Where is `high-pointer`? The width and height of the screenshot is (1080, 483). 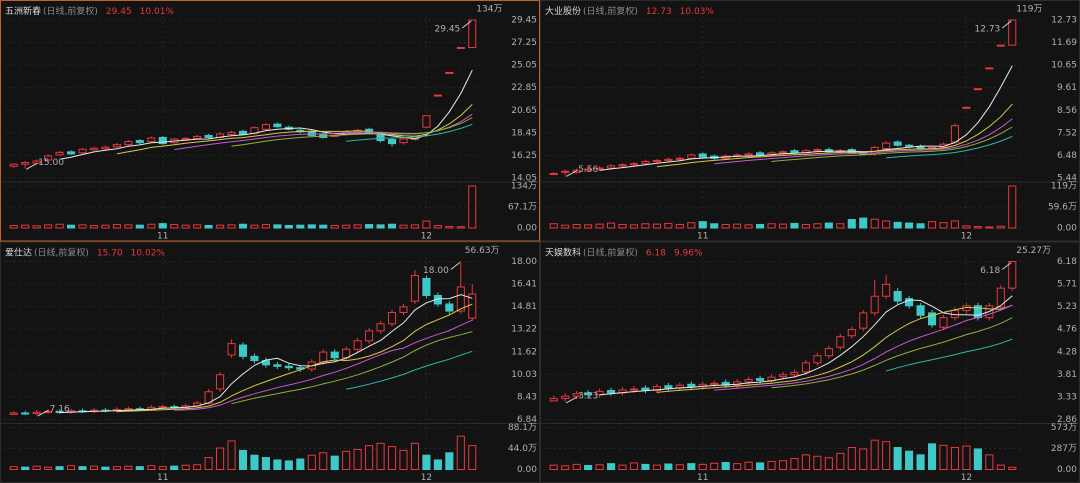
high-pointer is located at coordinates (466, 24).